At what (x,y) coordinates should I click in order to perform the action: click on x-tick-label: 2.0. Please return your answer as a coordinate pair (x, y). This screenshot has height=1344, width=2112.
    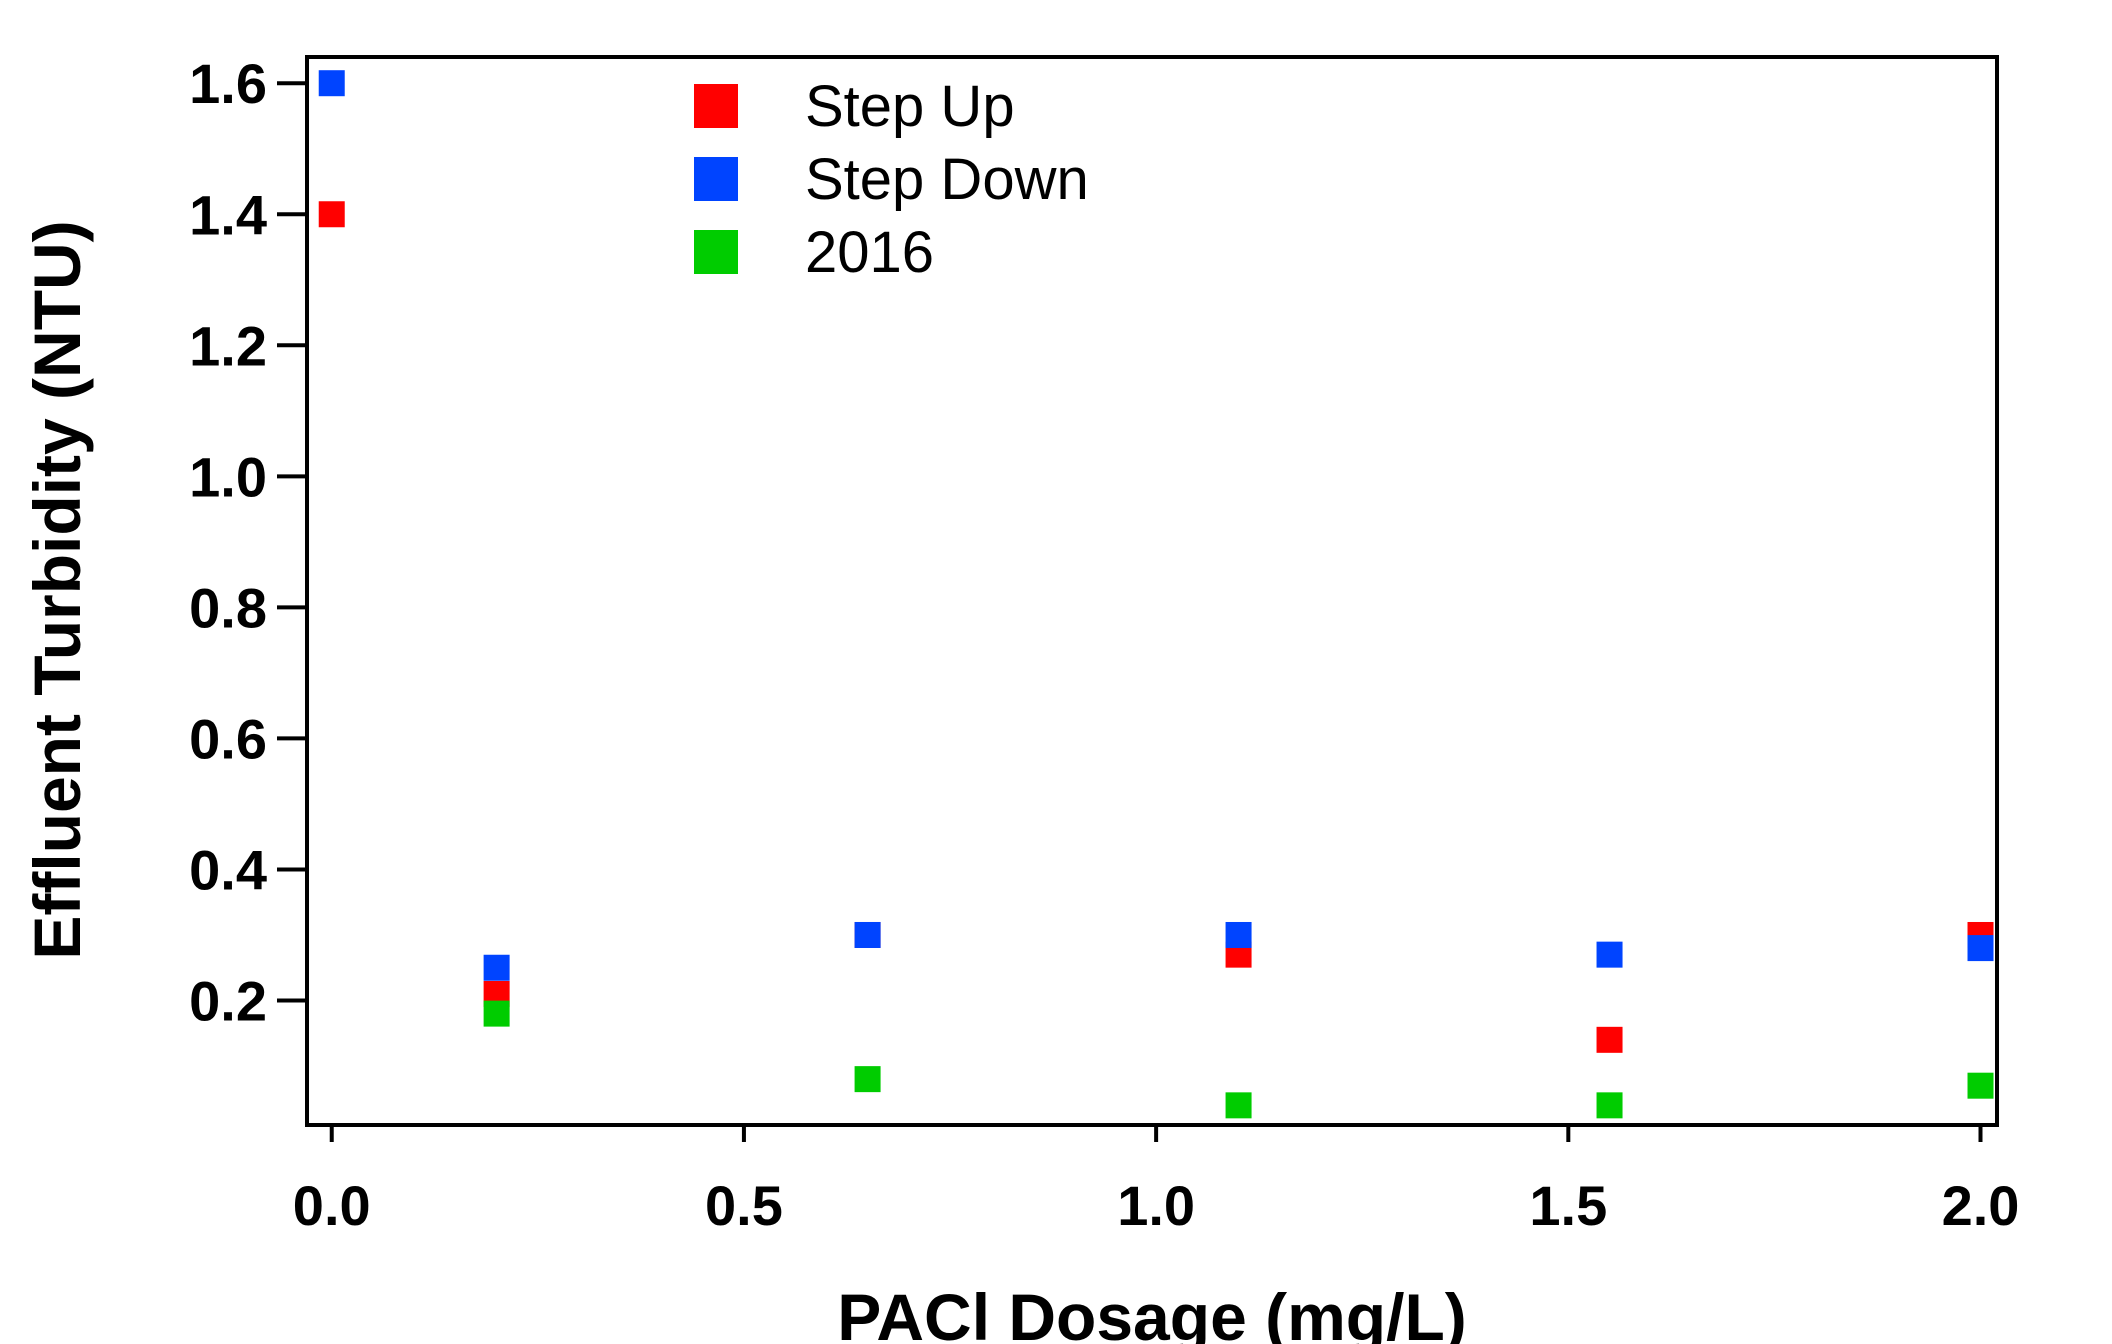
    Looking at the image, I should click on (1981, 1205).